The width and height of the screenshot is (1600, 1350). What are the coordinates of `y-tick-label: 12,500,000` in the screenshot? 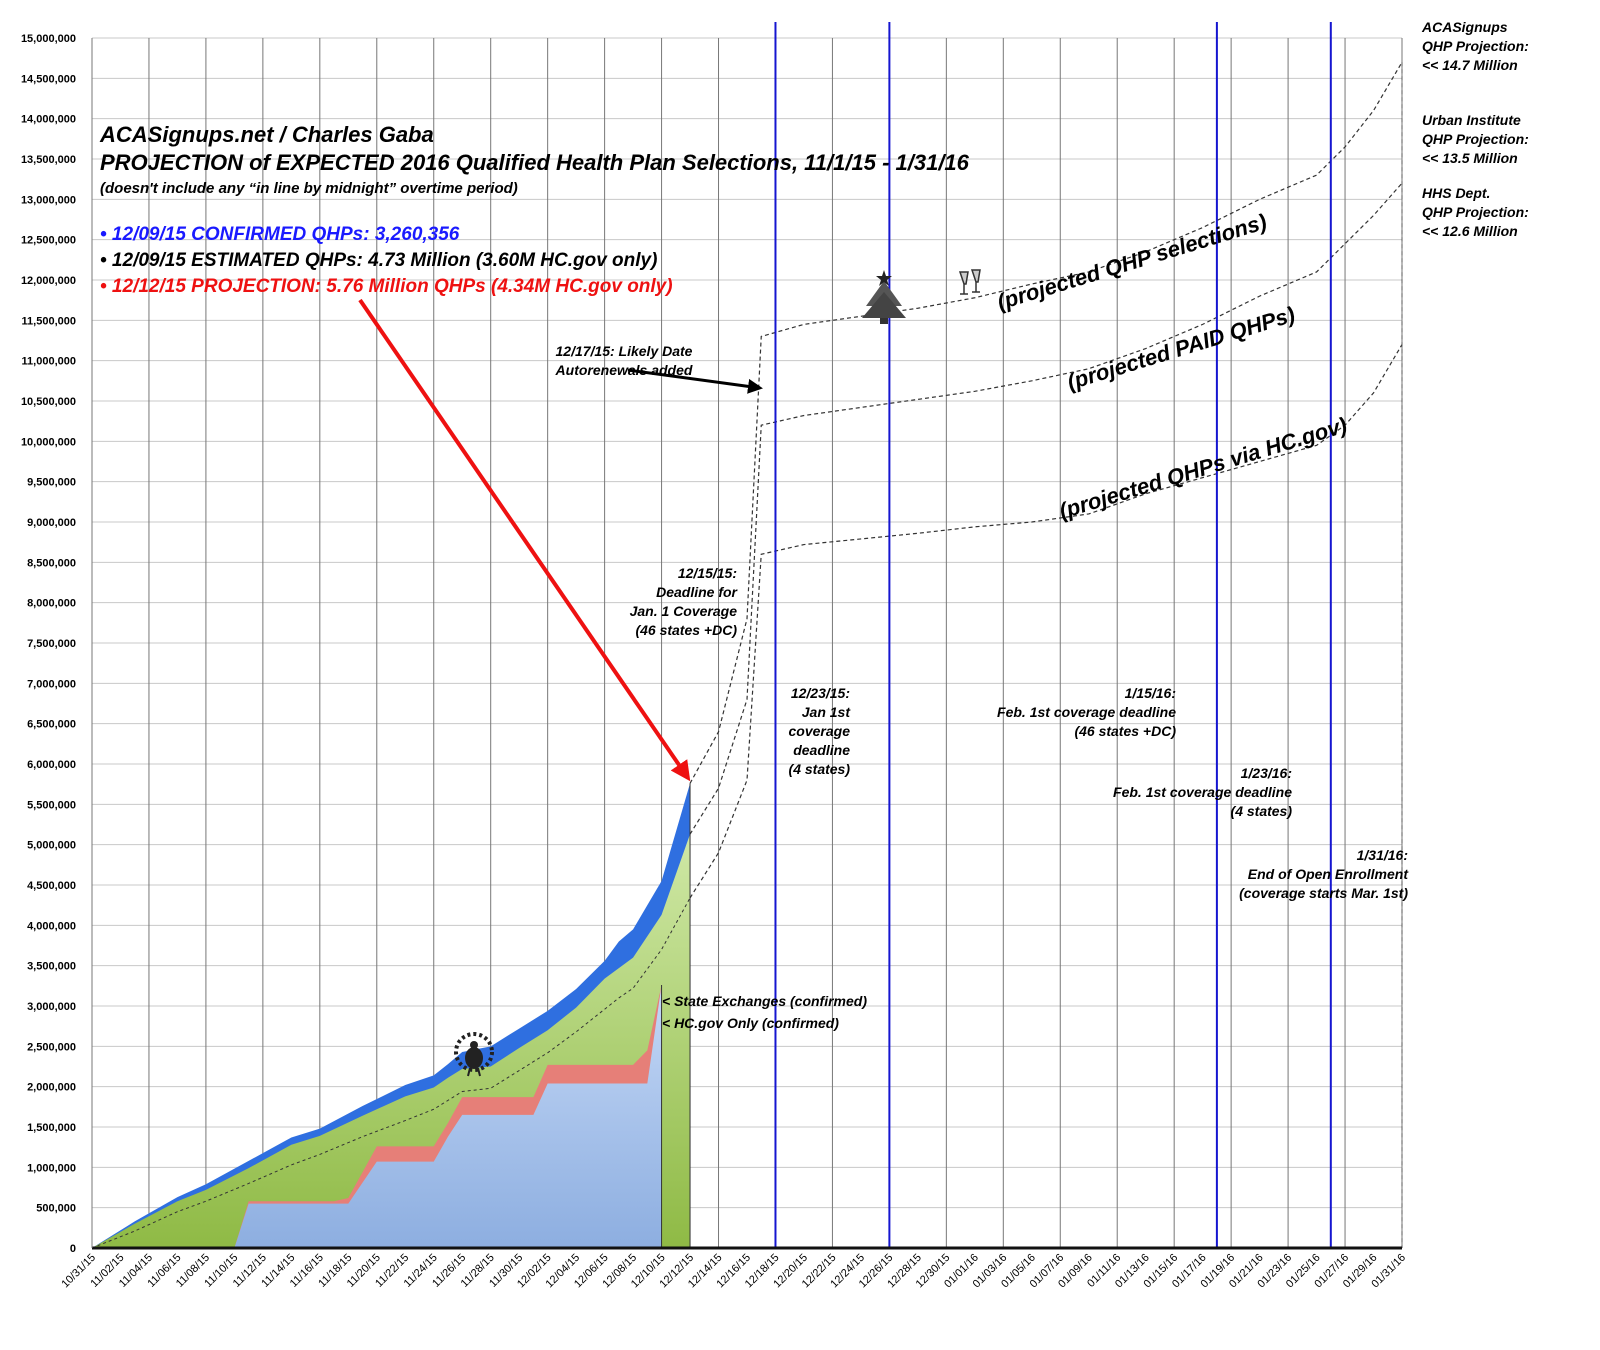 It's located at (48, 241).